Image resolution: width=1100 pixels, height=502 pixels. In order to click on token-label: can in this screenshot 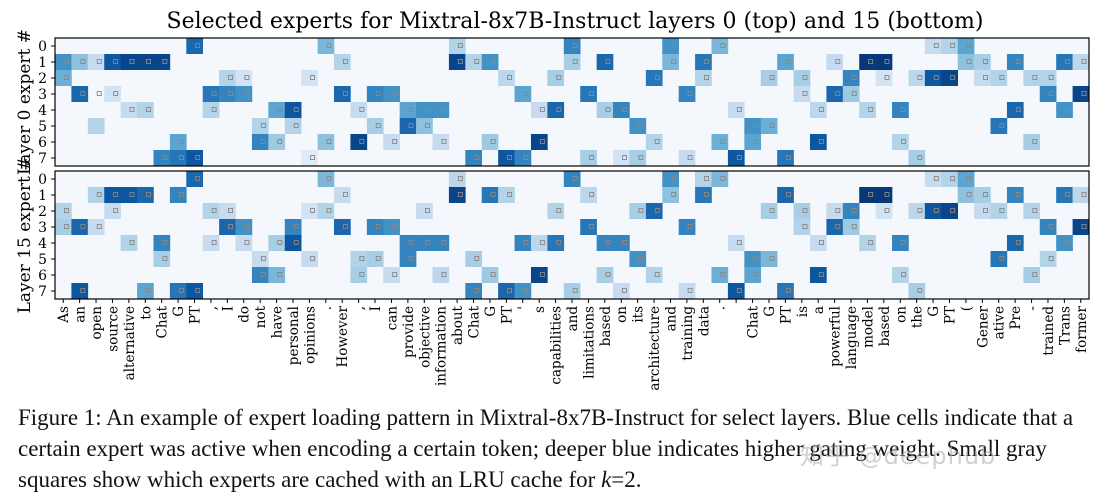, I will do `click(392, 318)`.